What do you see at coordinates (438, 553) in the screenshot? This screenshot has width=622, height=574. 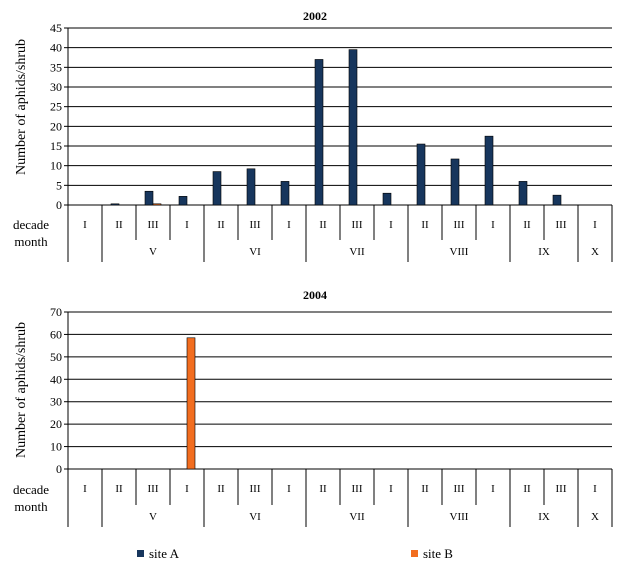 I see `legend-label-site-b: site B` at bounding box center [438, 553].